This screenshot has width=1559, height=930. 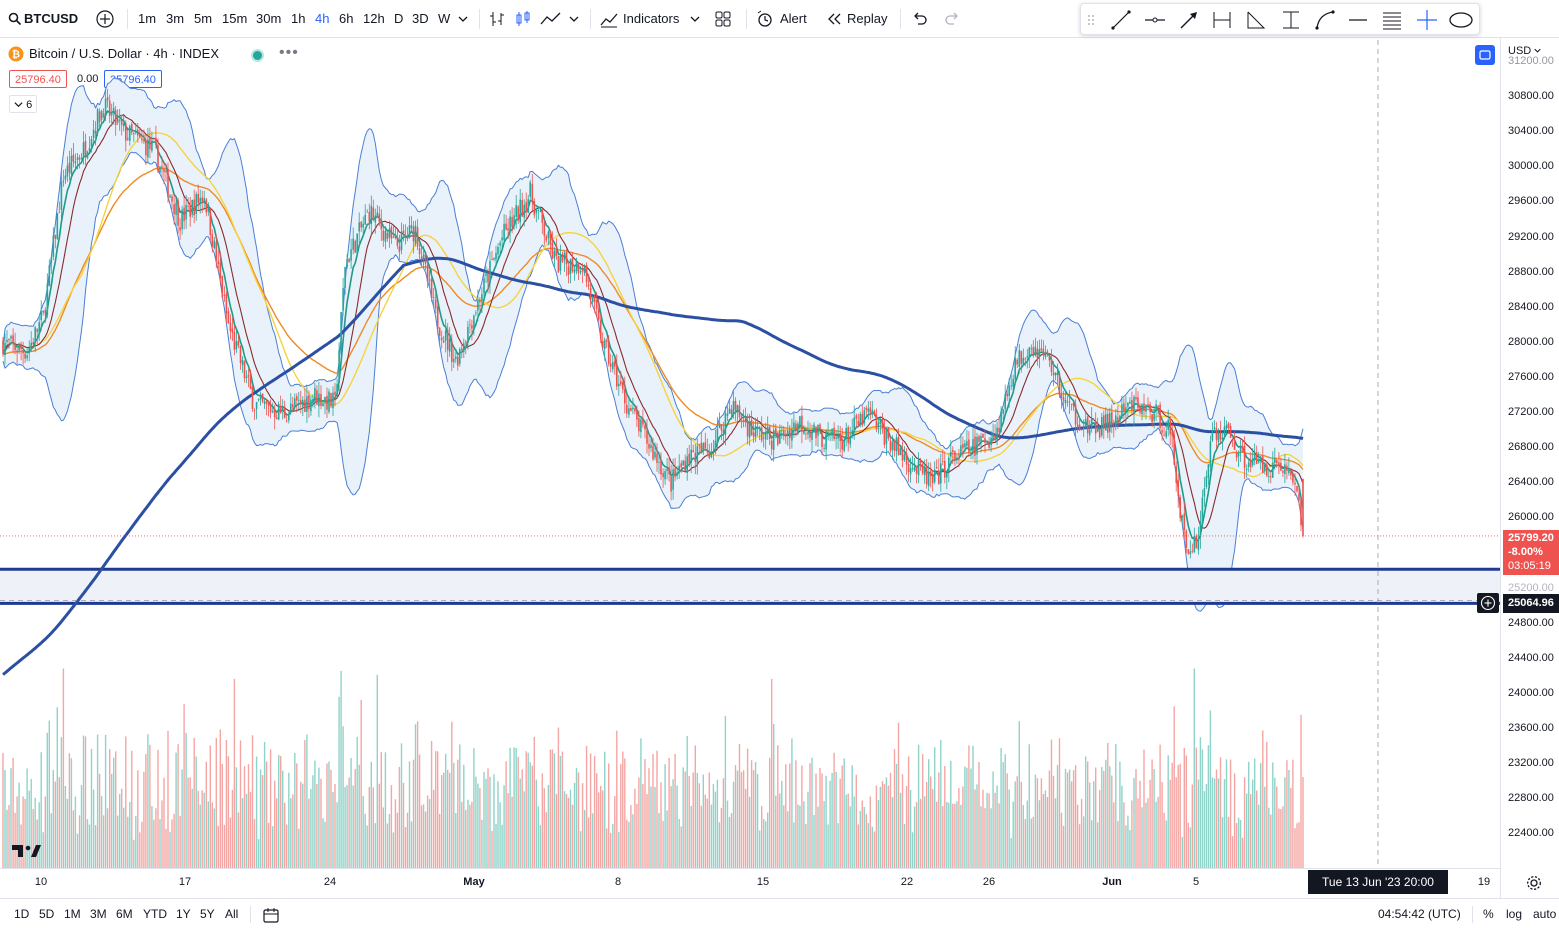 What do you see at coordinates (1427, 20) in the screenshot?
I see `crosshair-tool` at bounding box center [1427, 20].